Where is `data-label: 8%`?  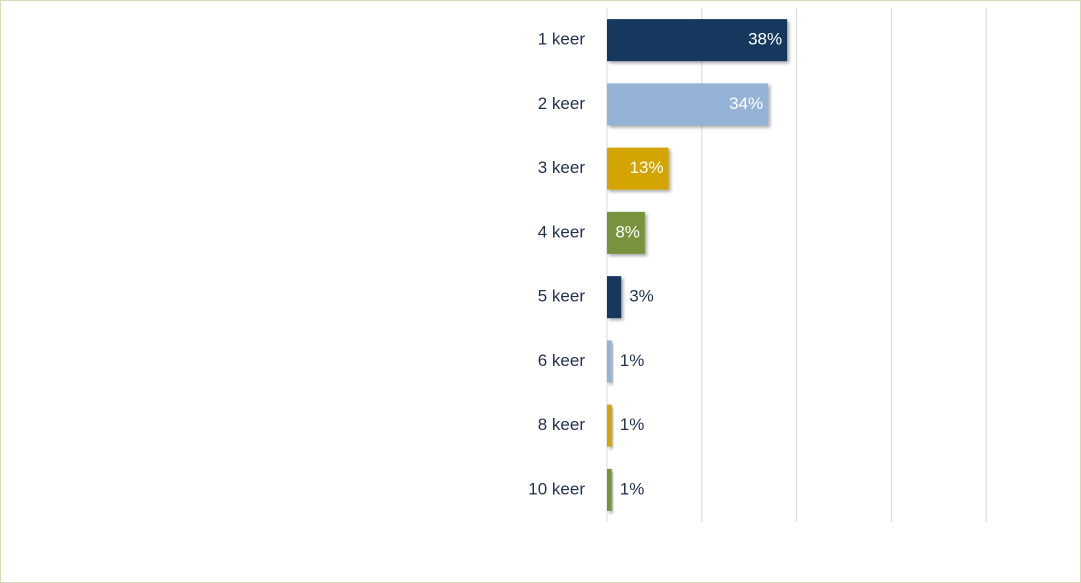
data-label: 8% is located at coordinates (627, 231).